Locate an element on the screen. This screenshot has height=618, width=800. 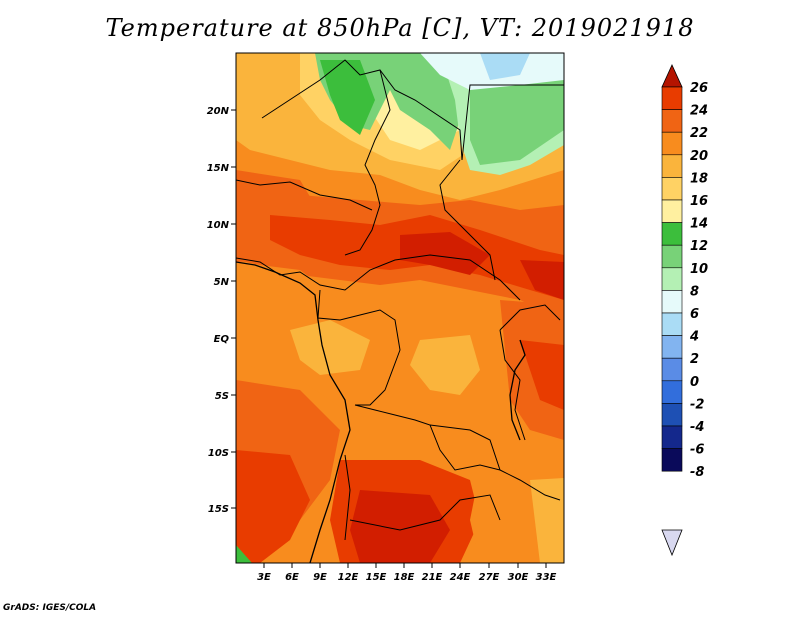
lon-label: 15E is located at coordinates (376, 577).